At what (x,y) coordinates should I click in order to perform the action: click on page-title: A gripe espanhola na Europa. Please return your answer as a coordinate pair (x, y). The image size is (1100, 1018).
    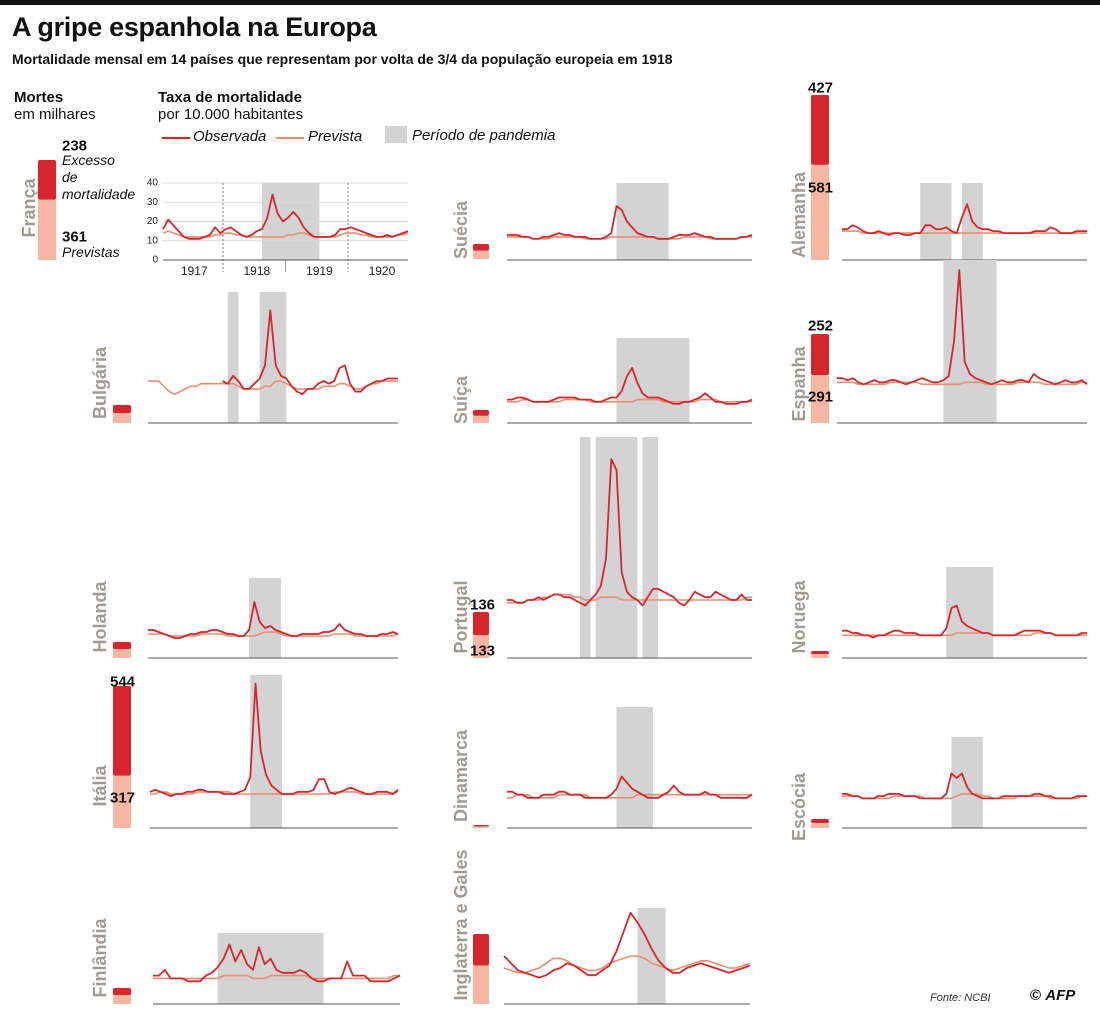
    Looking at the image, I should click on (194, 27).